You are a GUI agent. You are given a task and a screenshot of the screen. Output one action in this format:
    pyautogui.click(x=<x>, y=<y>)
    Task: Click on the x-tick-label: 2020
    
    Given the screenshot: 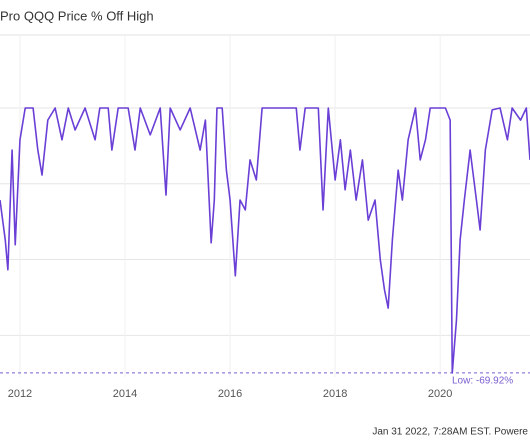 What is the action you would take?
    pyautogui.click(x=440, y=394)
    